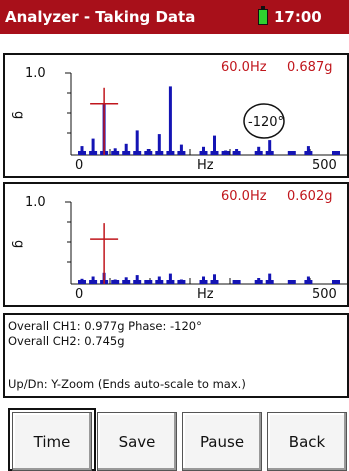  I want to click on battery-icon, so click(263, 15).